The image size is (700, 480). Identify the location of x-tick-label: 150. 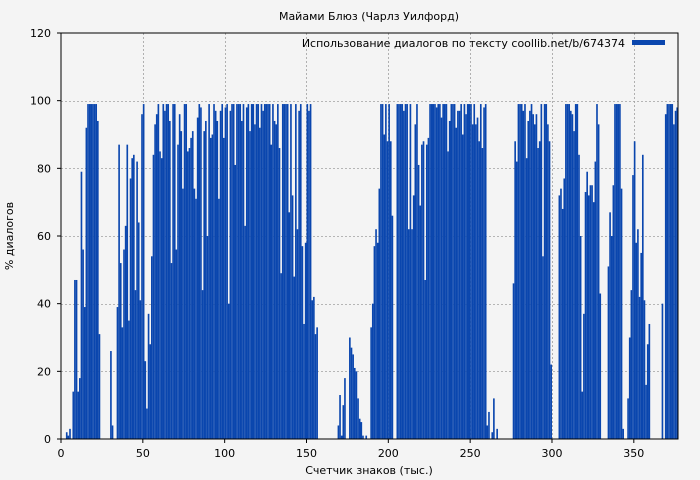
(306, 453).